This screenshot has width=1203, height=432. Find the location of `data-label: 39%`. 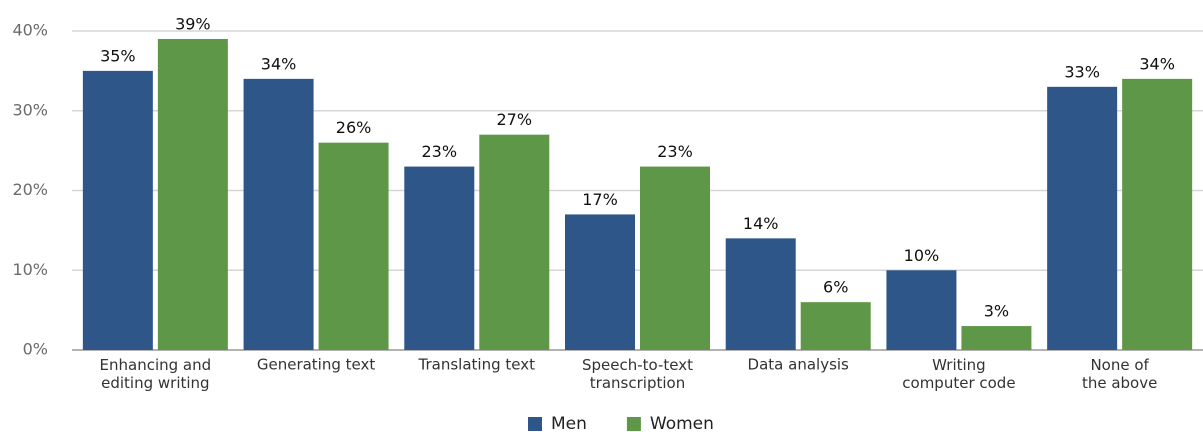

data-label: 39% is located at coordinates (193, 23).